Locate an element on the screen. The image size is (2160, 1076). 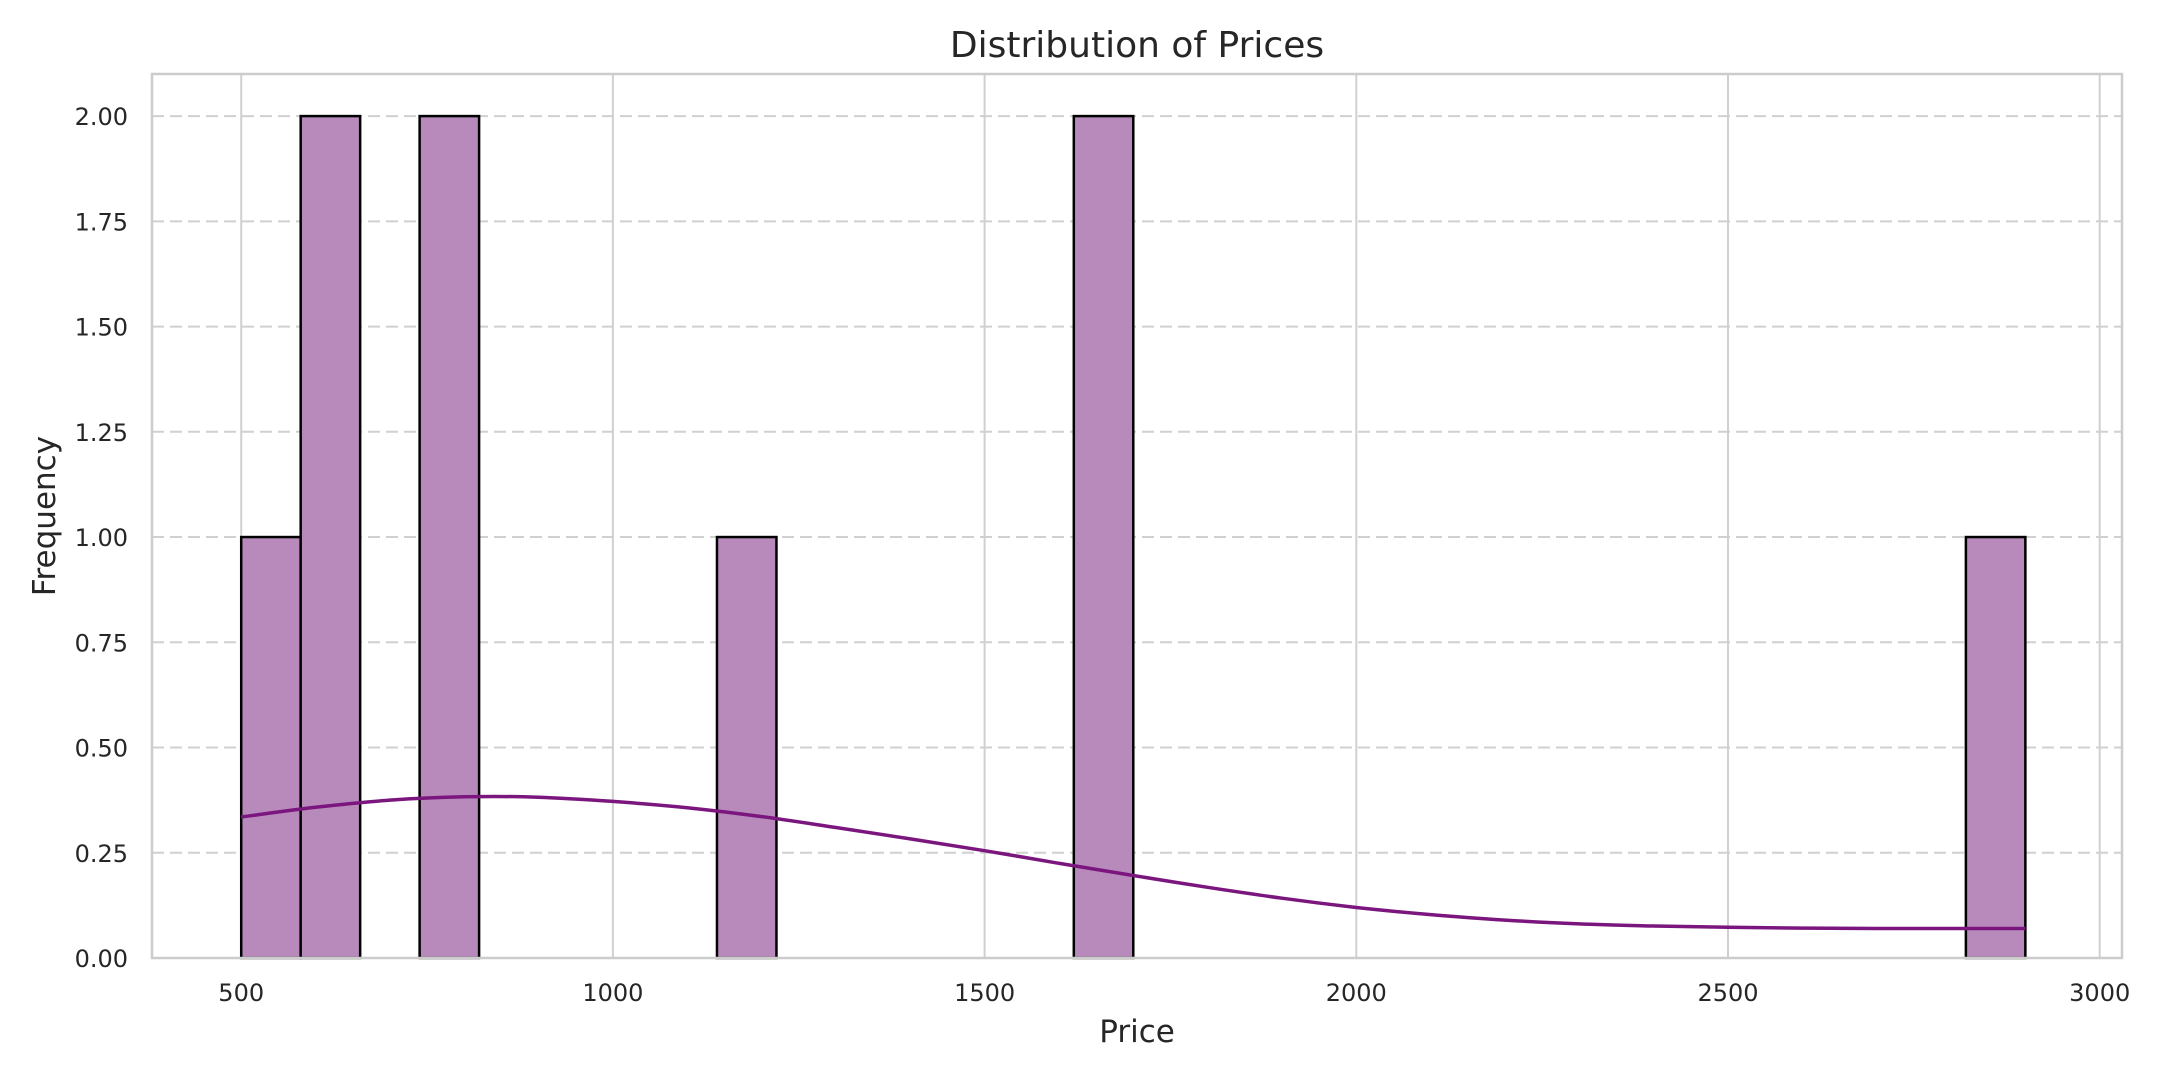
y-tick-label: 1.50 is located at coordinates (101, 328).